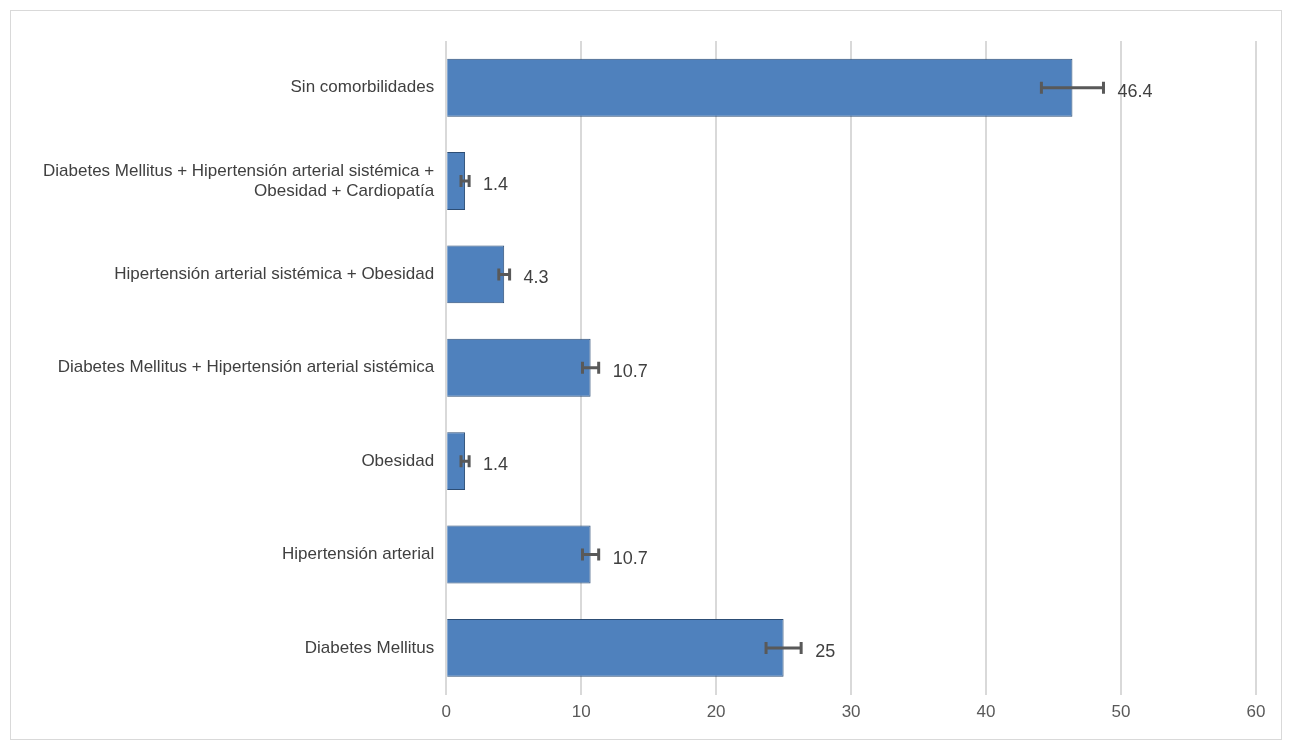 The width and height of the screenshot is (1292, 746). What do you see at coordinates (398, 460) in the screenshot?
I see `y-tick-label: Obesidad` at bounding box center [398, 460].